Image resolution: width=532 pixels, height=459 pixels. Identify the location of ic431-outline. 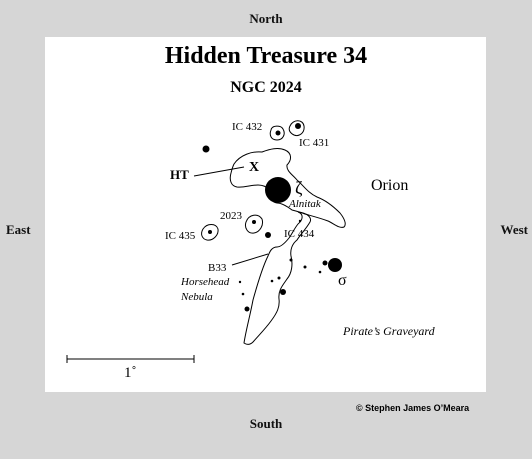
(296, 128).